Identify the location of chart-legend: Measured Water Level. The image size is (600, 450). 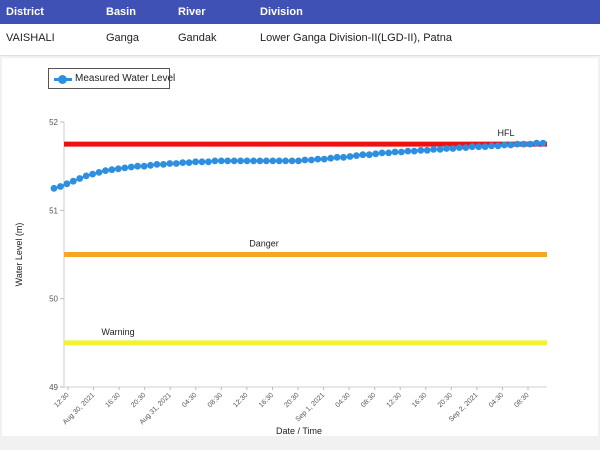
(111, 78).